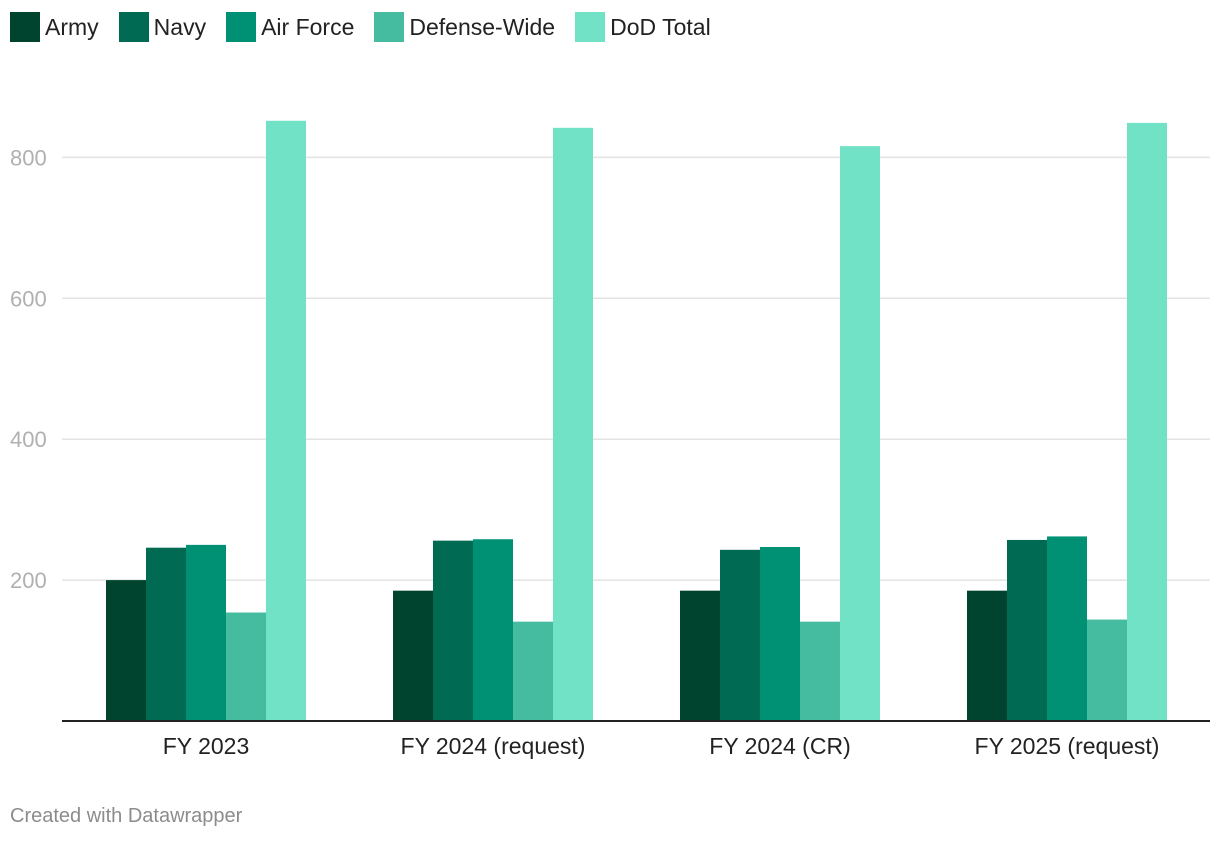  What do you see at coordinates (1067, 746) in the screenshot?
I see `x-tick-label: FY 2025 (request)` at bounding box center [1067, 746].